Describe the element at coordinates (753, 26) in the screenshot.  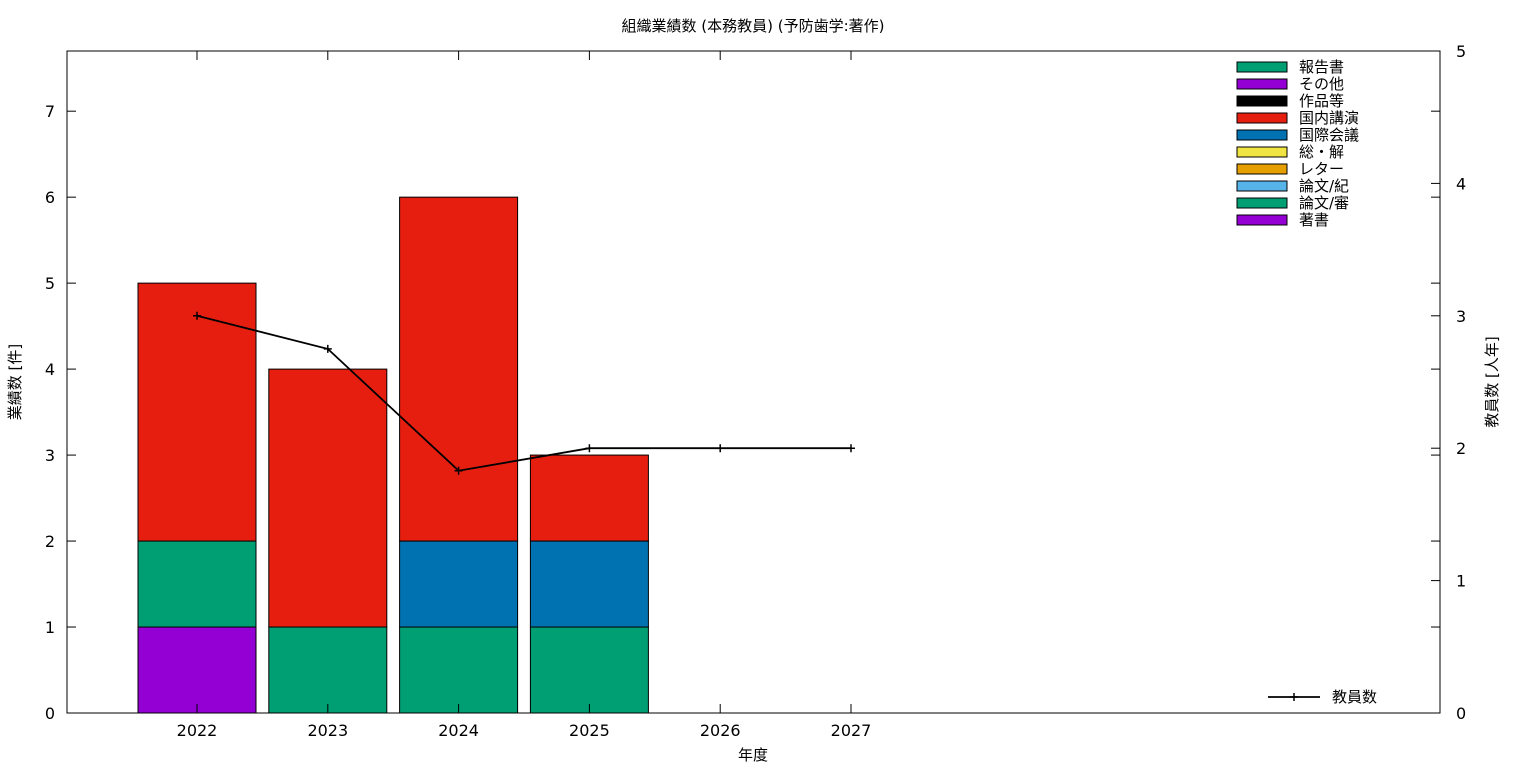
I see `chart-title: 組織業績数 (本務教員) (予防歯学:著作)` at that location.